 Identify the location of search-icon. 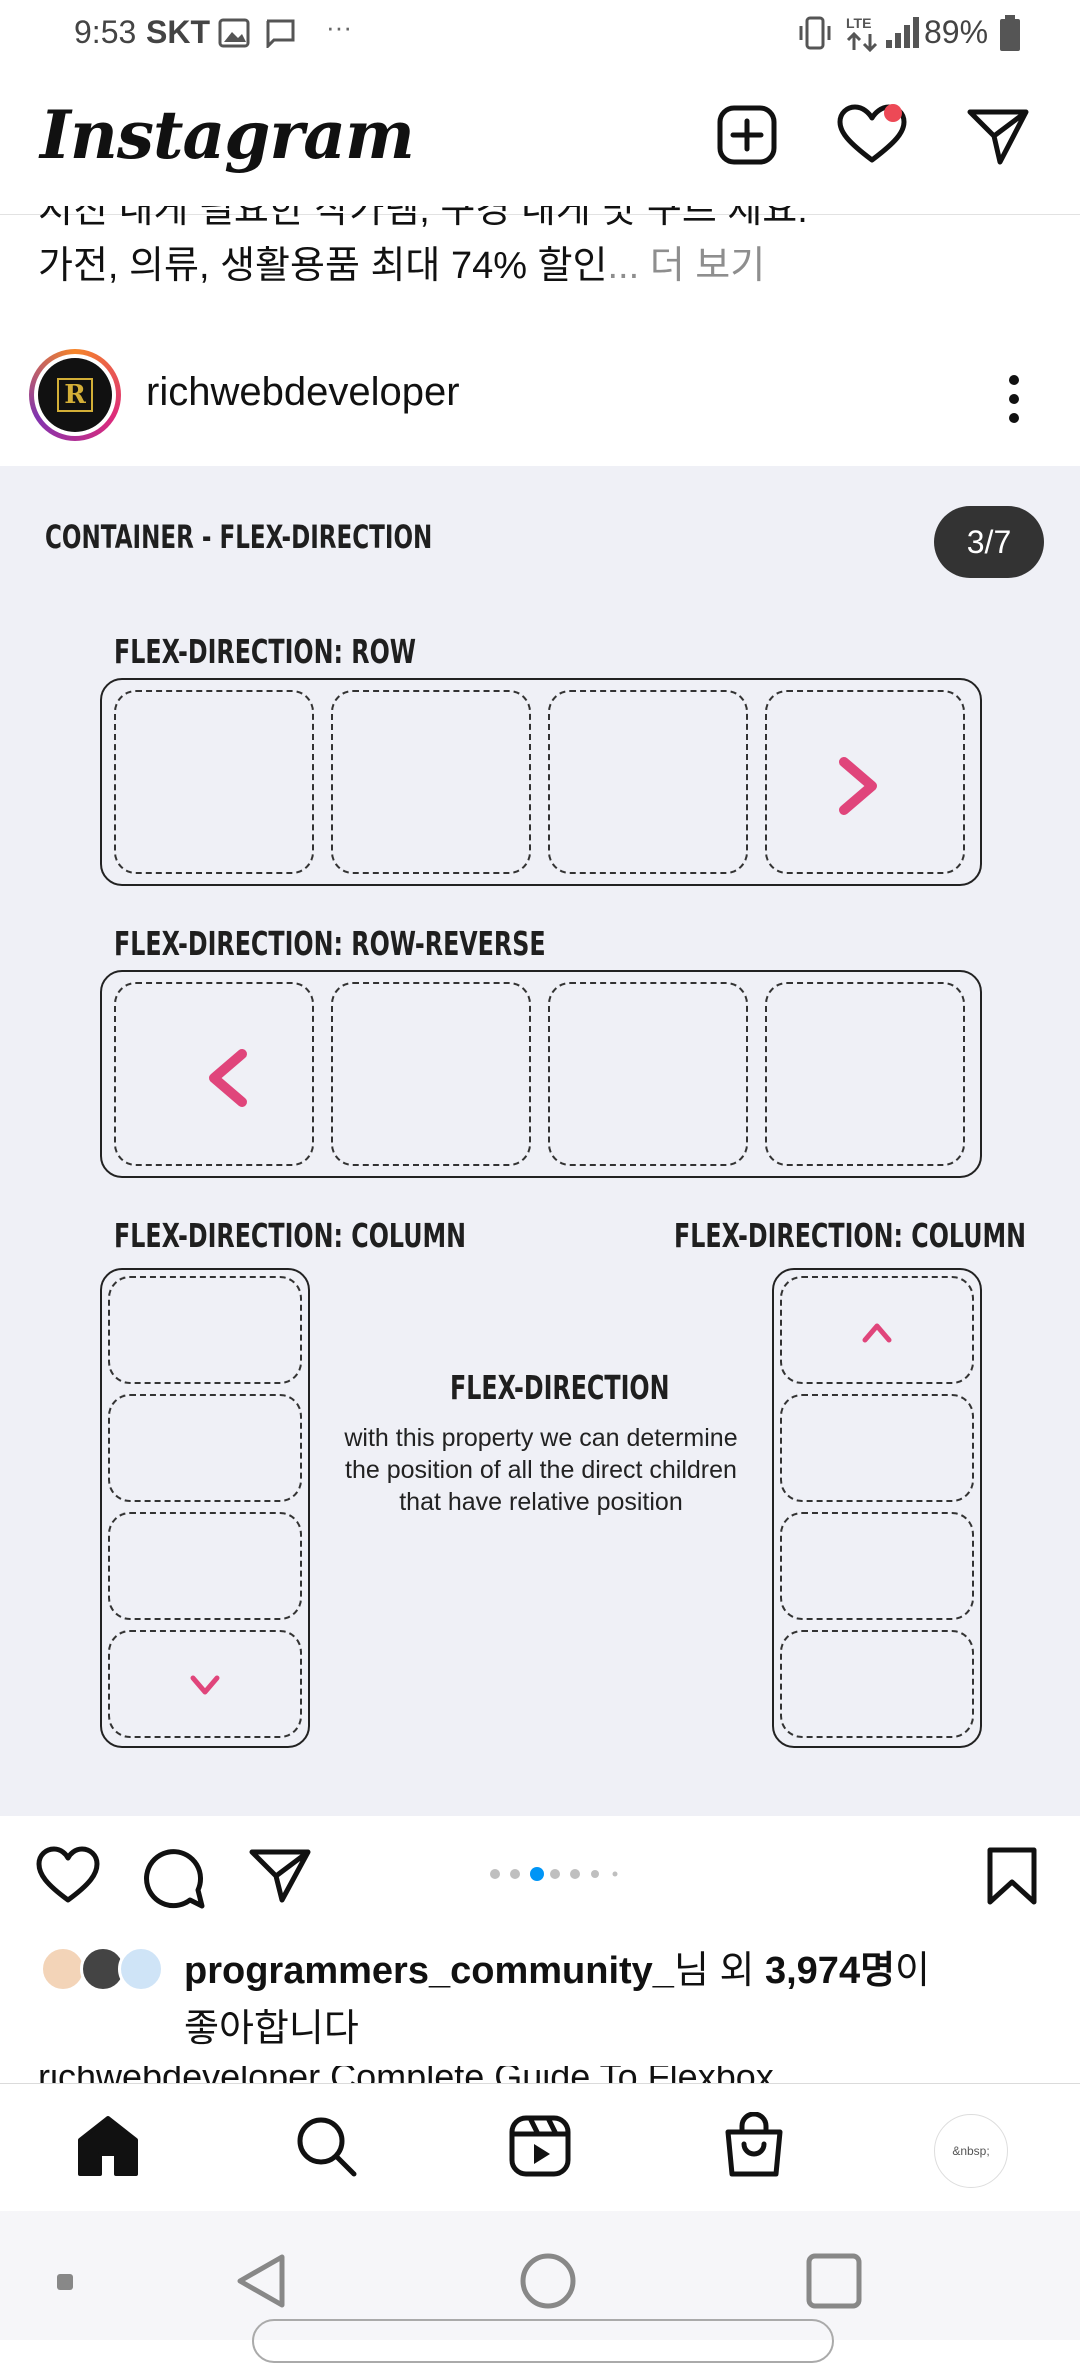
(326, 2146).